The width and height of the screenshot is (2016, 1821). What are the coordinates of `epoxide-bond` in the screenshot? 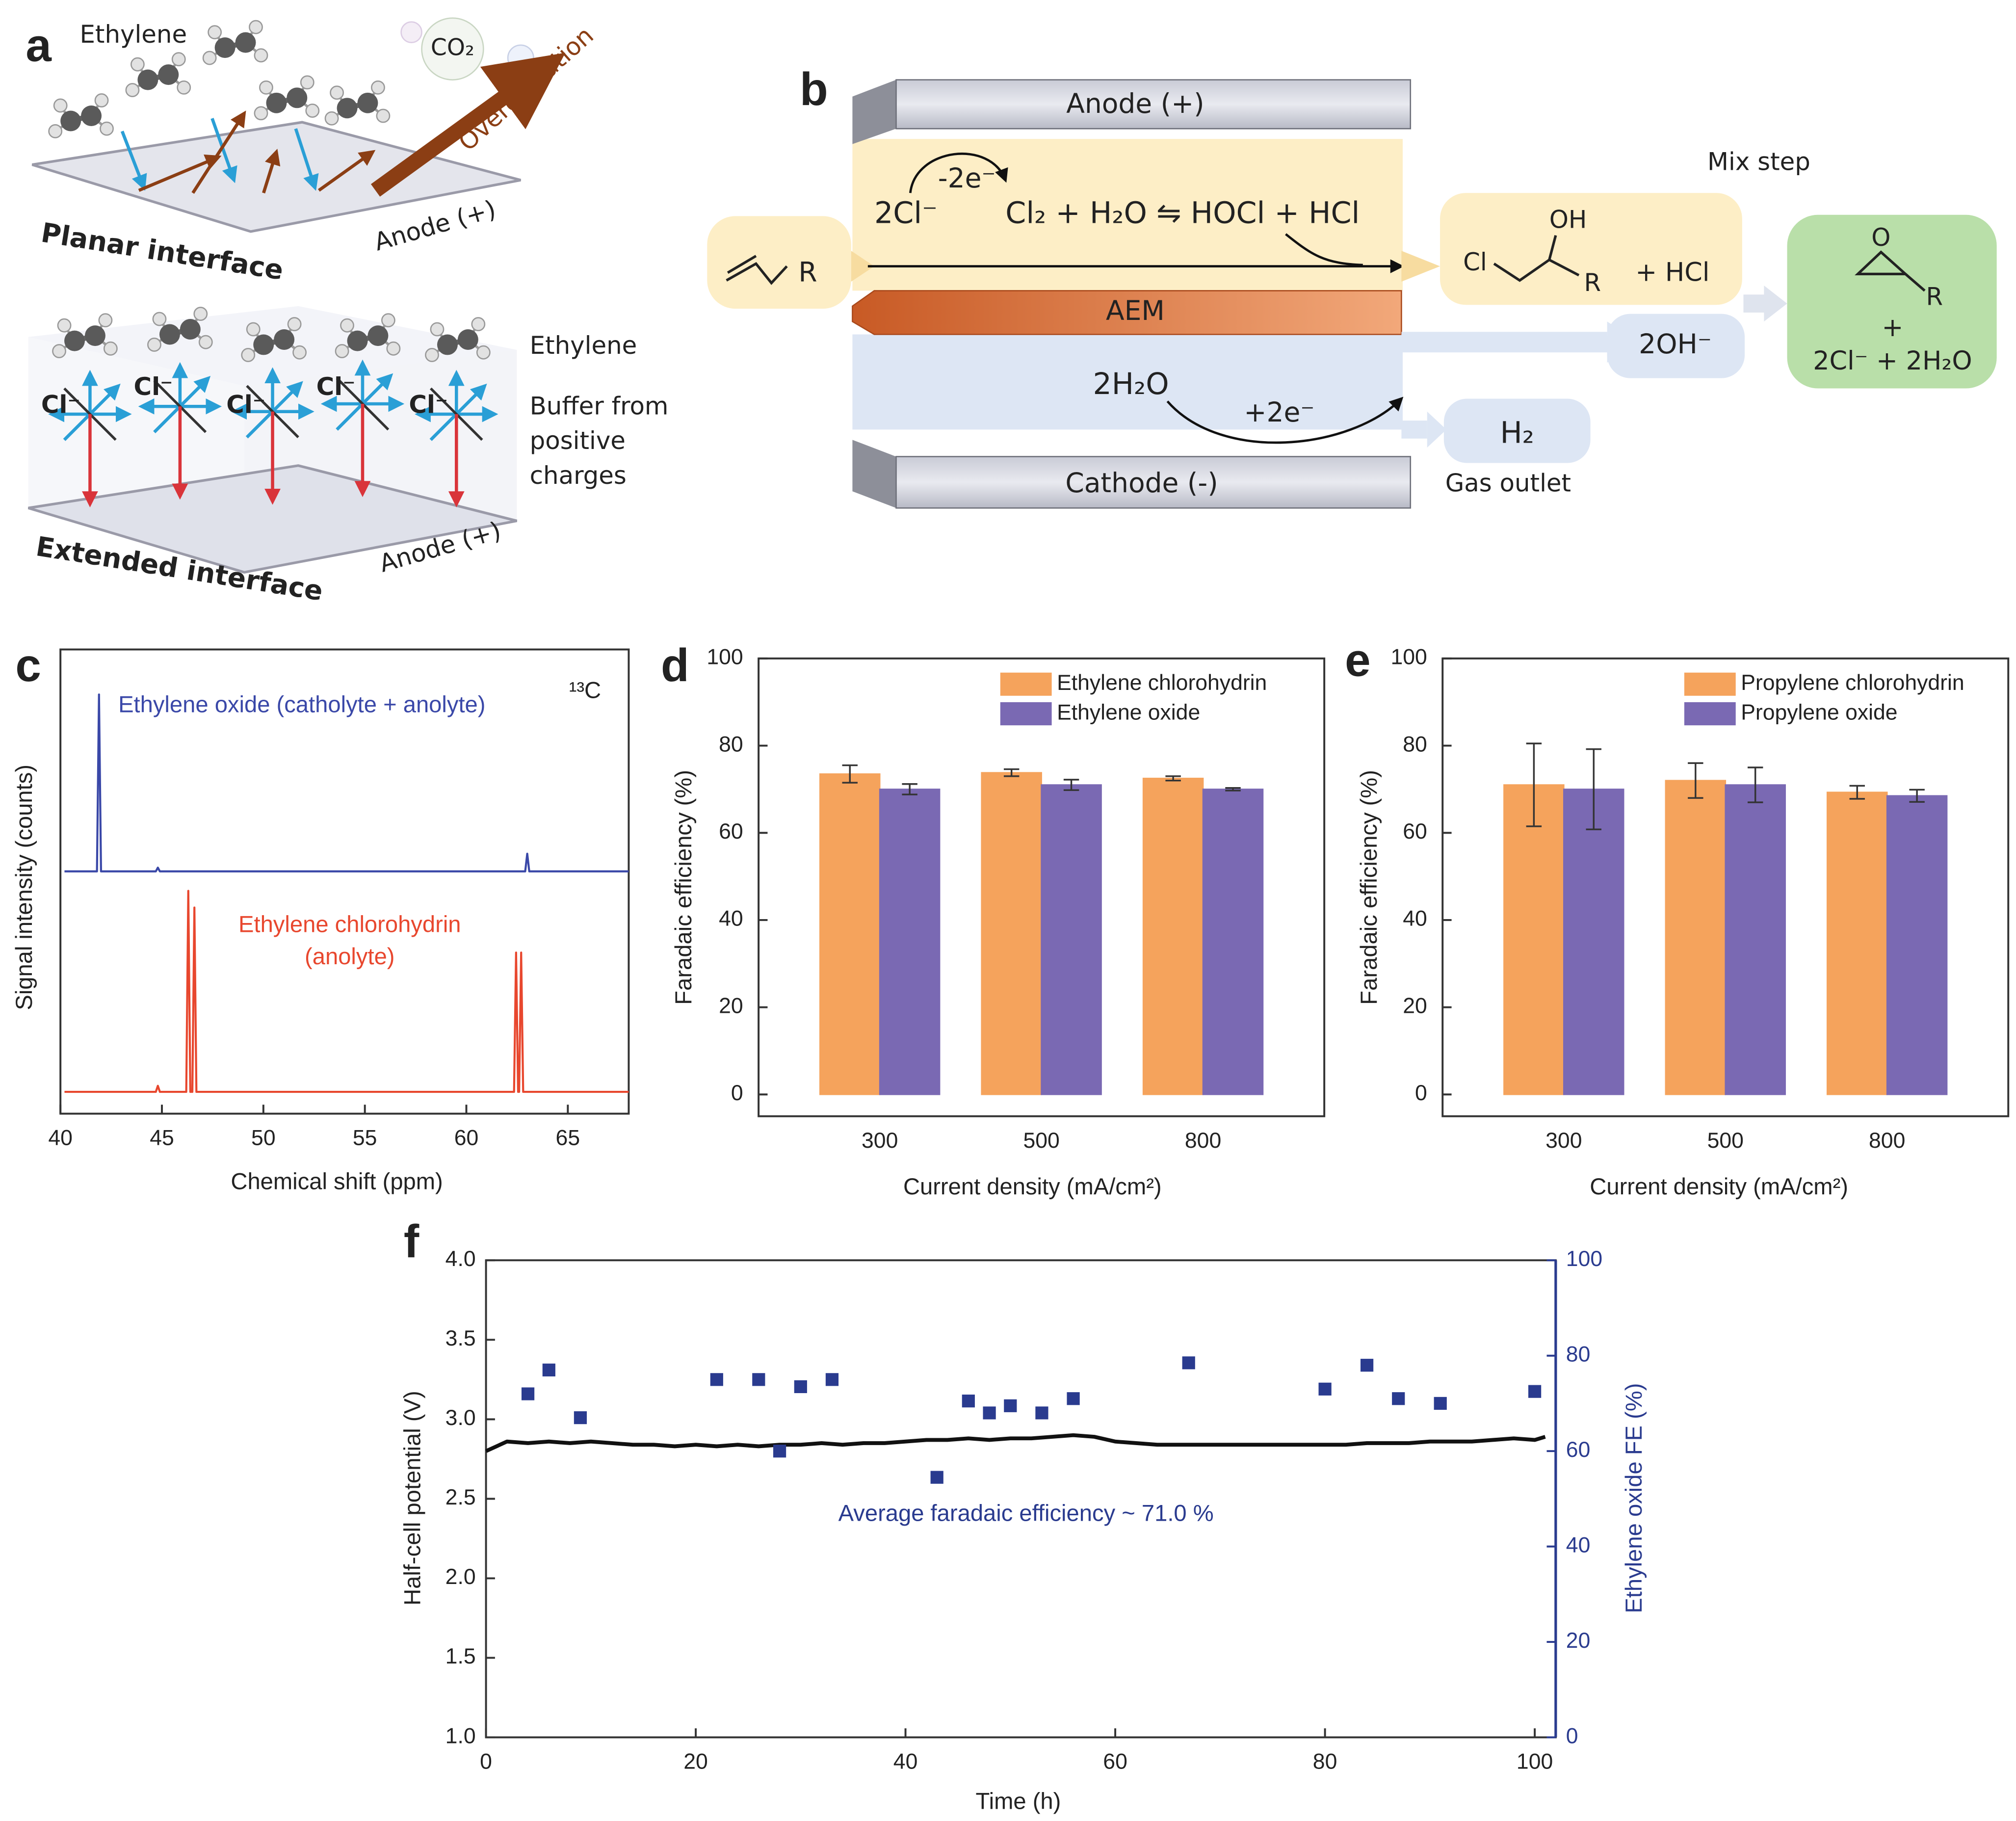 It's located at (1915, 282).